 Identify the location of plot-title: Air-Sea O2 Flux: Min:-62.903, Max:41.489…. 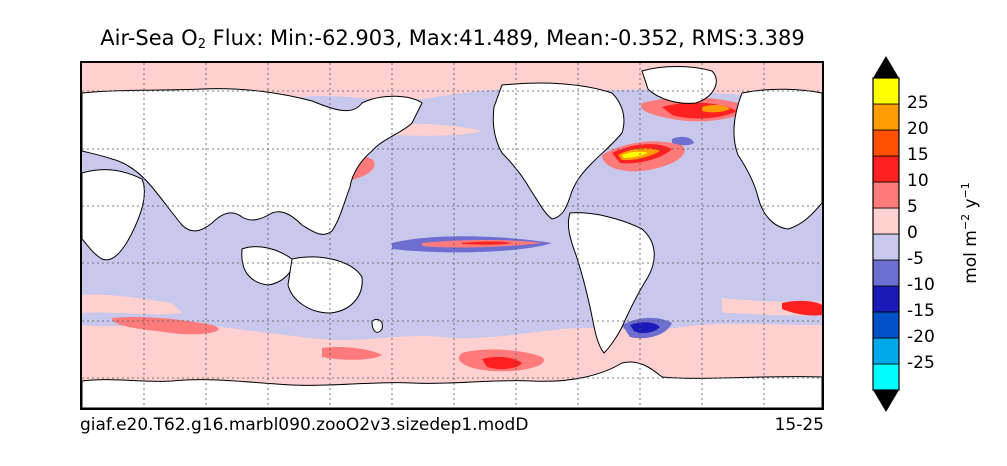
(452, 39).